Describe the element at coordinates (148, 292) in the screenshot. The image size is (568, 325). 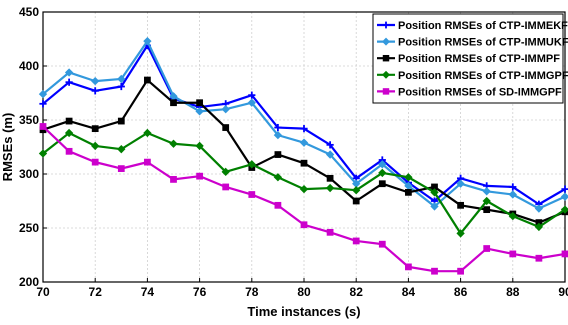
I see `x-tick-label: 74` at that location.